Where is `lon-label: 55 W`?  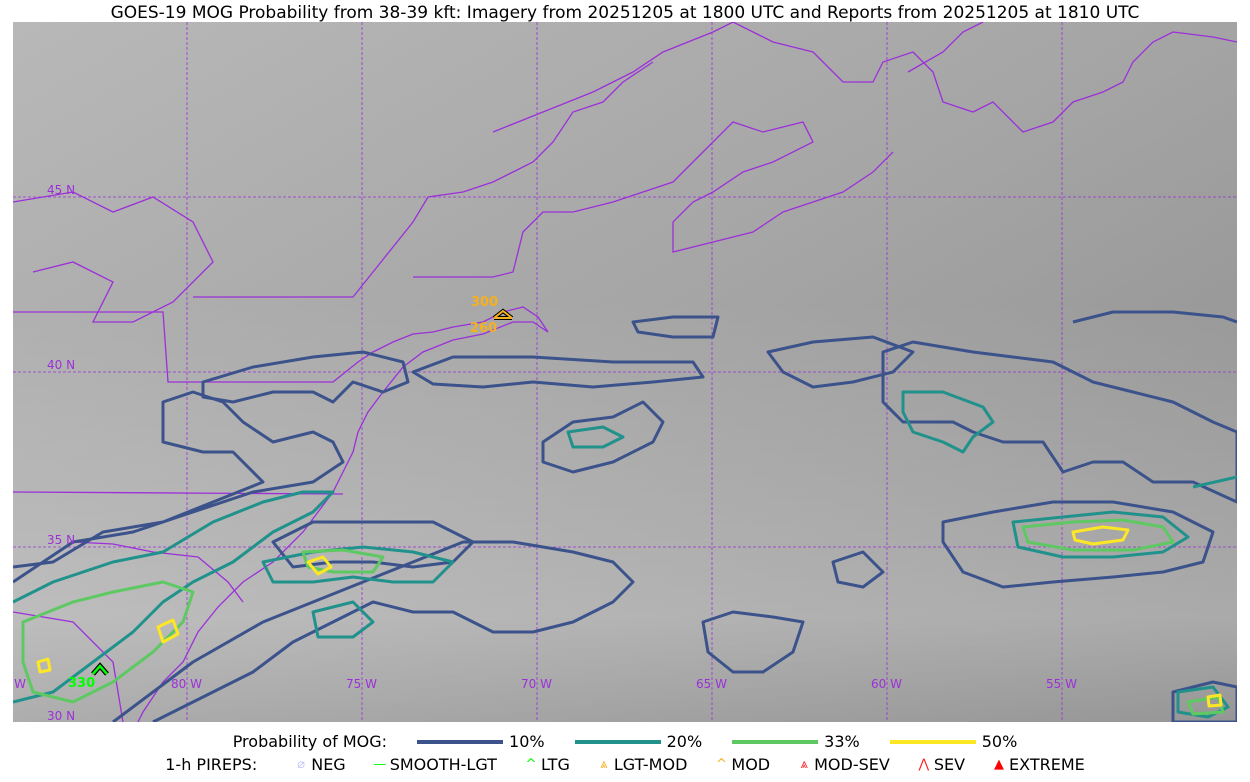 lon-label: 55 W is located at coordinates (1061, 684).